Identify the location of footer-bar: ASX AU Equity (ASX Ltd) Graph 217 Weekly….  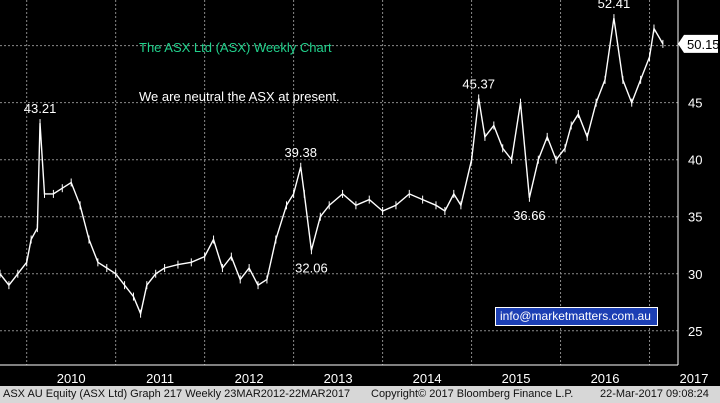
(360, 394).